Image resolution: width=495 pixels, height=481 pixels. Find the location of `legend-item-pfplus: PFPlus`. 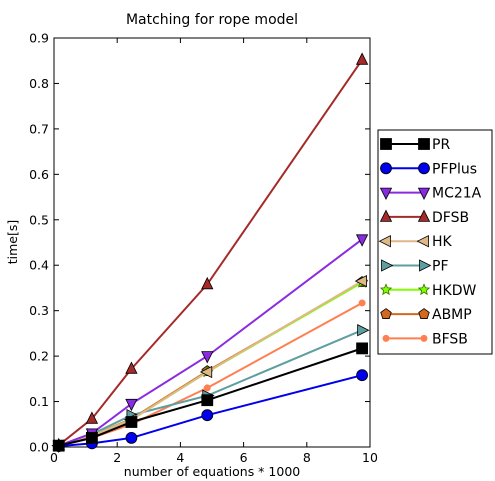

legend-item-pfplus: PFPlus is located at coordinates (428, 169).